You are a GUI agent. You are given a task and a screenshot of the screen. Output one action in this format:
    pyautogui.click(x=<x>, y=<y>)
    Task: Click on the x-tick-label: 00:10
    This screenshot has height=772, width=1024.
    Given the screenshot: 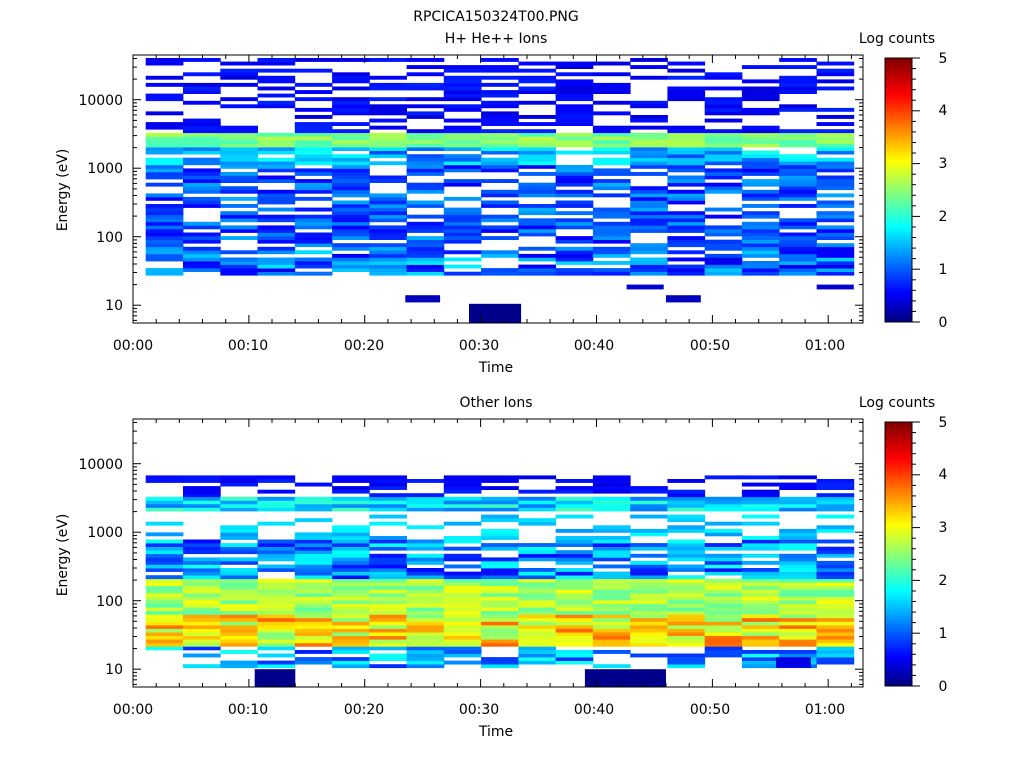 What is the action you would take?
    pyautogui.click(x=248, y=710)
    